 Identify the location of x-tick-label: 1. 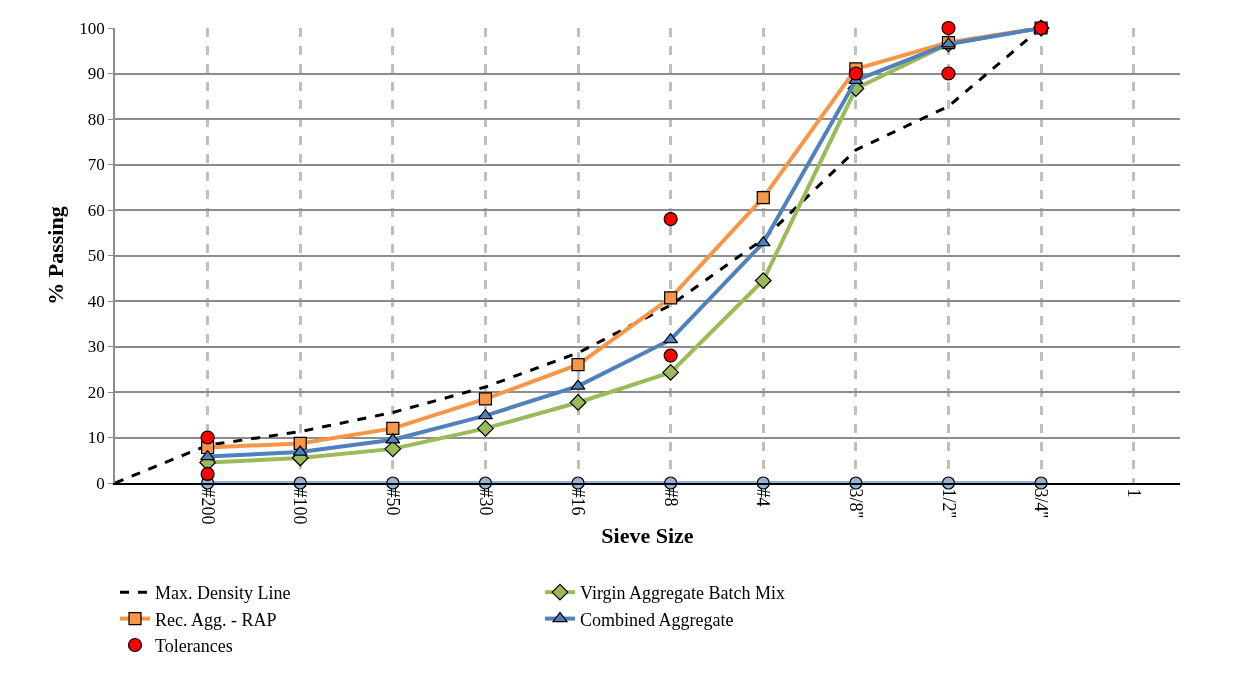
(1133, 493).